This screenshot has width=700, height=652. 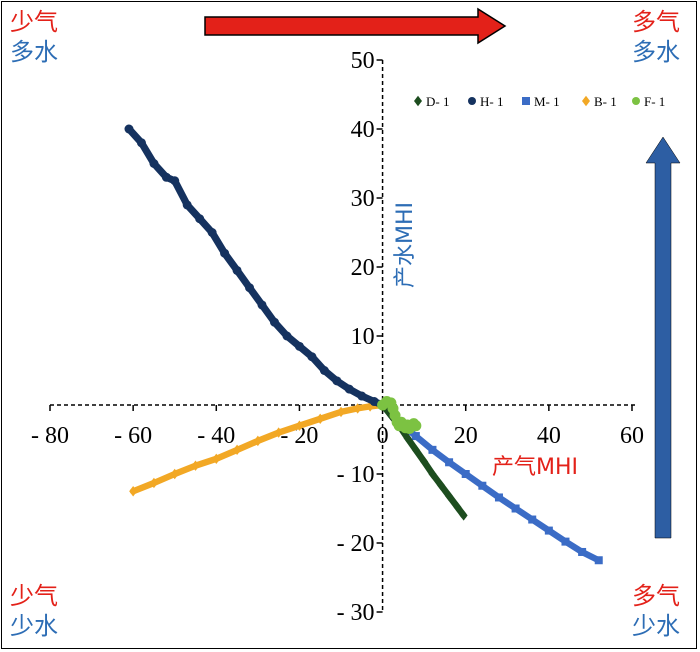 I want to click on legend-label: B- 1, so click(x=605, y=101).